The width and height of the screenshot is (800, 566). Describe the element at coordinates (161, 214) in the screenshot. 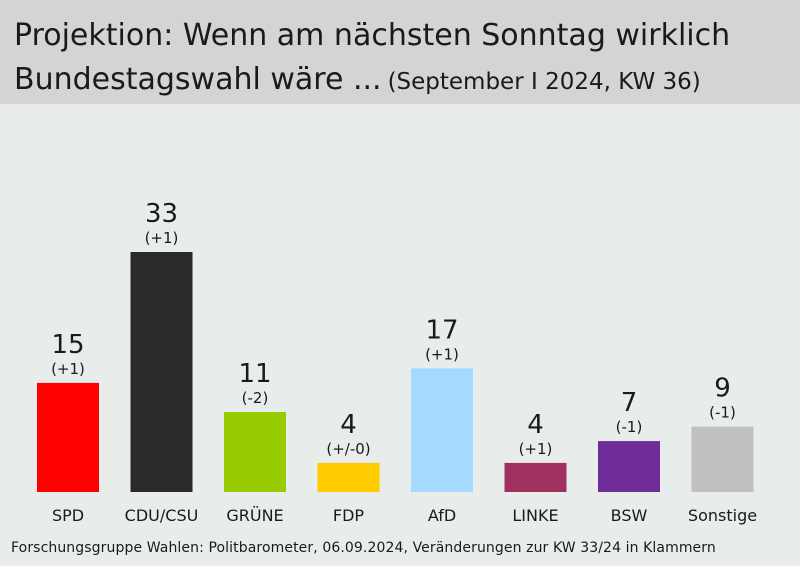

I see `value-label-cdu-csu: 33` at that location.